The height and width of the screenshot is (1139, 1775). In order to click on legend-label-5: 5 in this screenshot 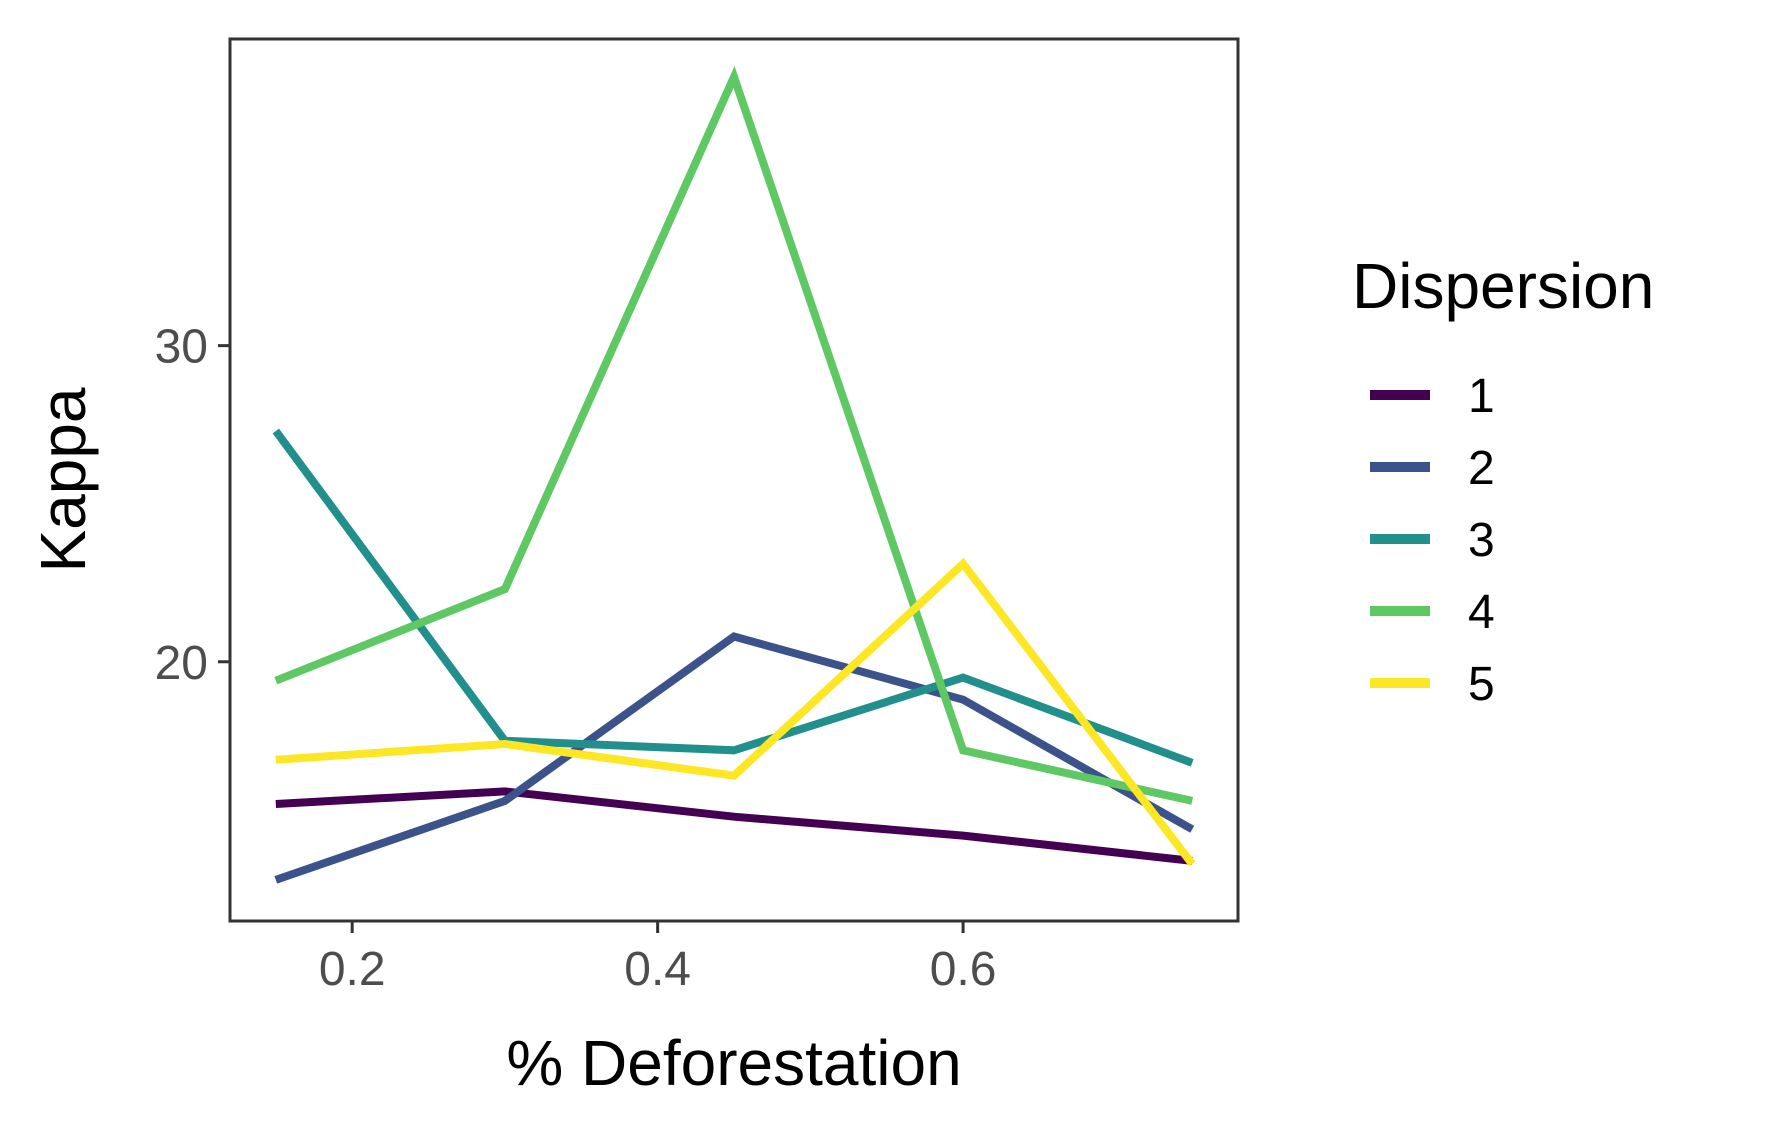, I will do `click(1481, 684)`.